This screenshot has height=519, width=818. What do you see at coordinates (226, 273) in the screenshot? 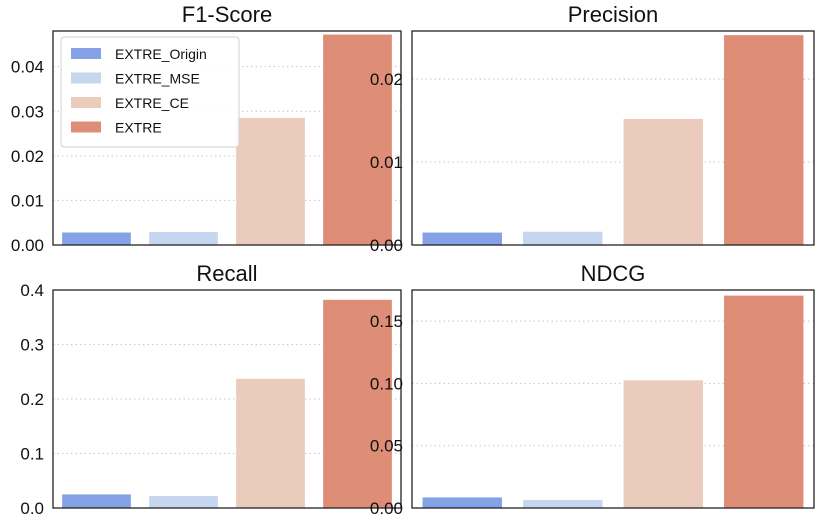
I see `panel-title-recall: Recall` at bounding box center [226, 273].